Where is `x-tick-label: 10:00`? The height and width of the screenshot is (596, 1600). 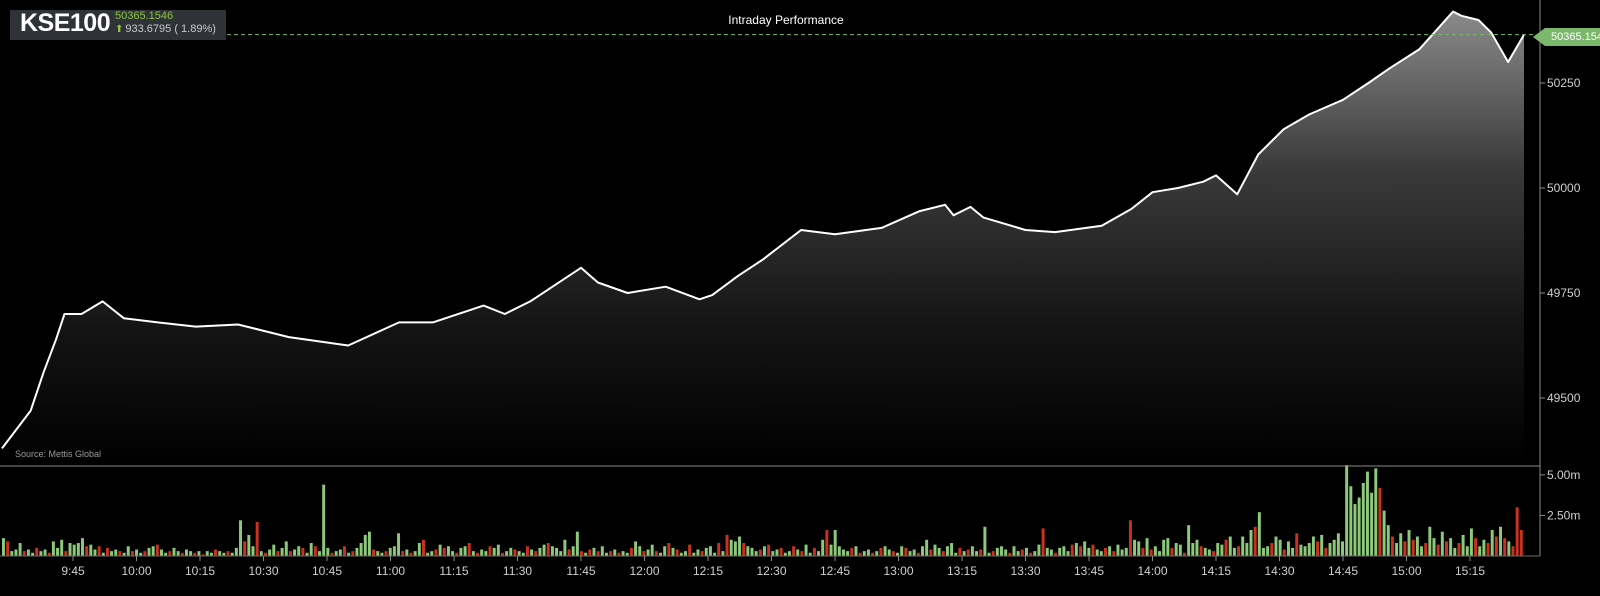
x-tick-label: 10:00 is located at coordinates (136, 571).